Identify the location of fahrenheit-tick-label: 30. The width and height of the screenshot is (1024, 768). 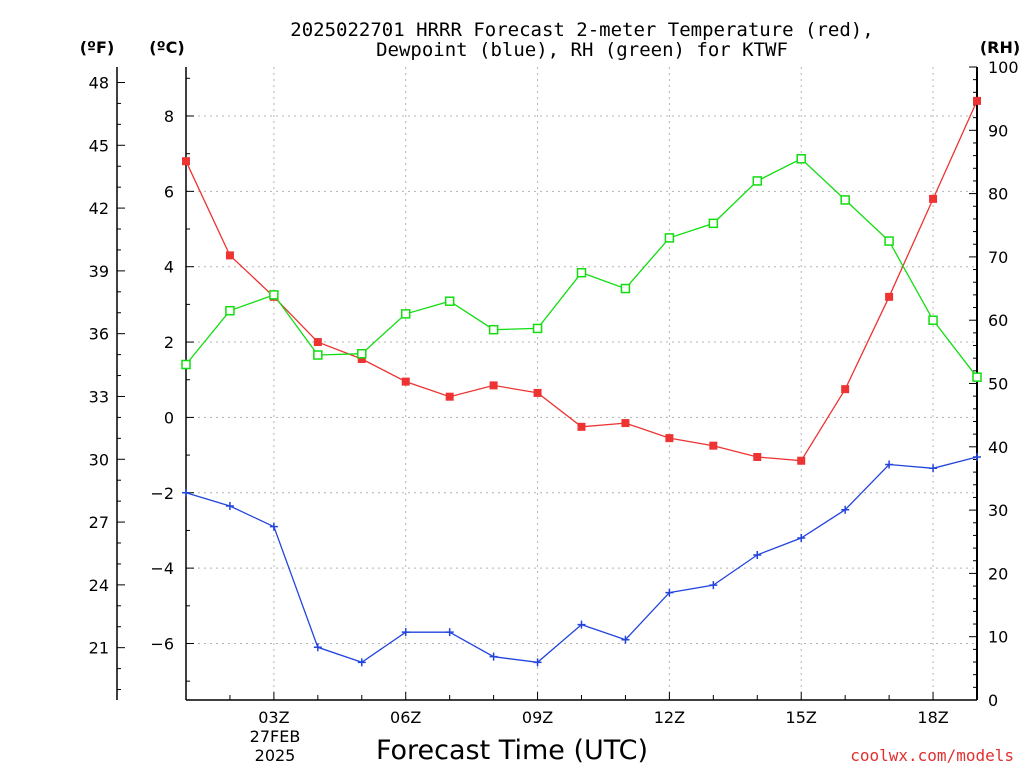
(99, 459).